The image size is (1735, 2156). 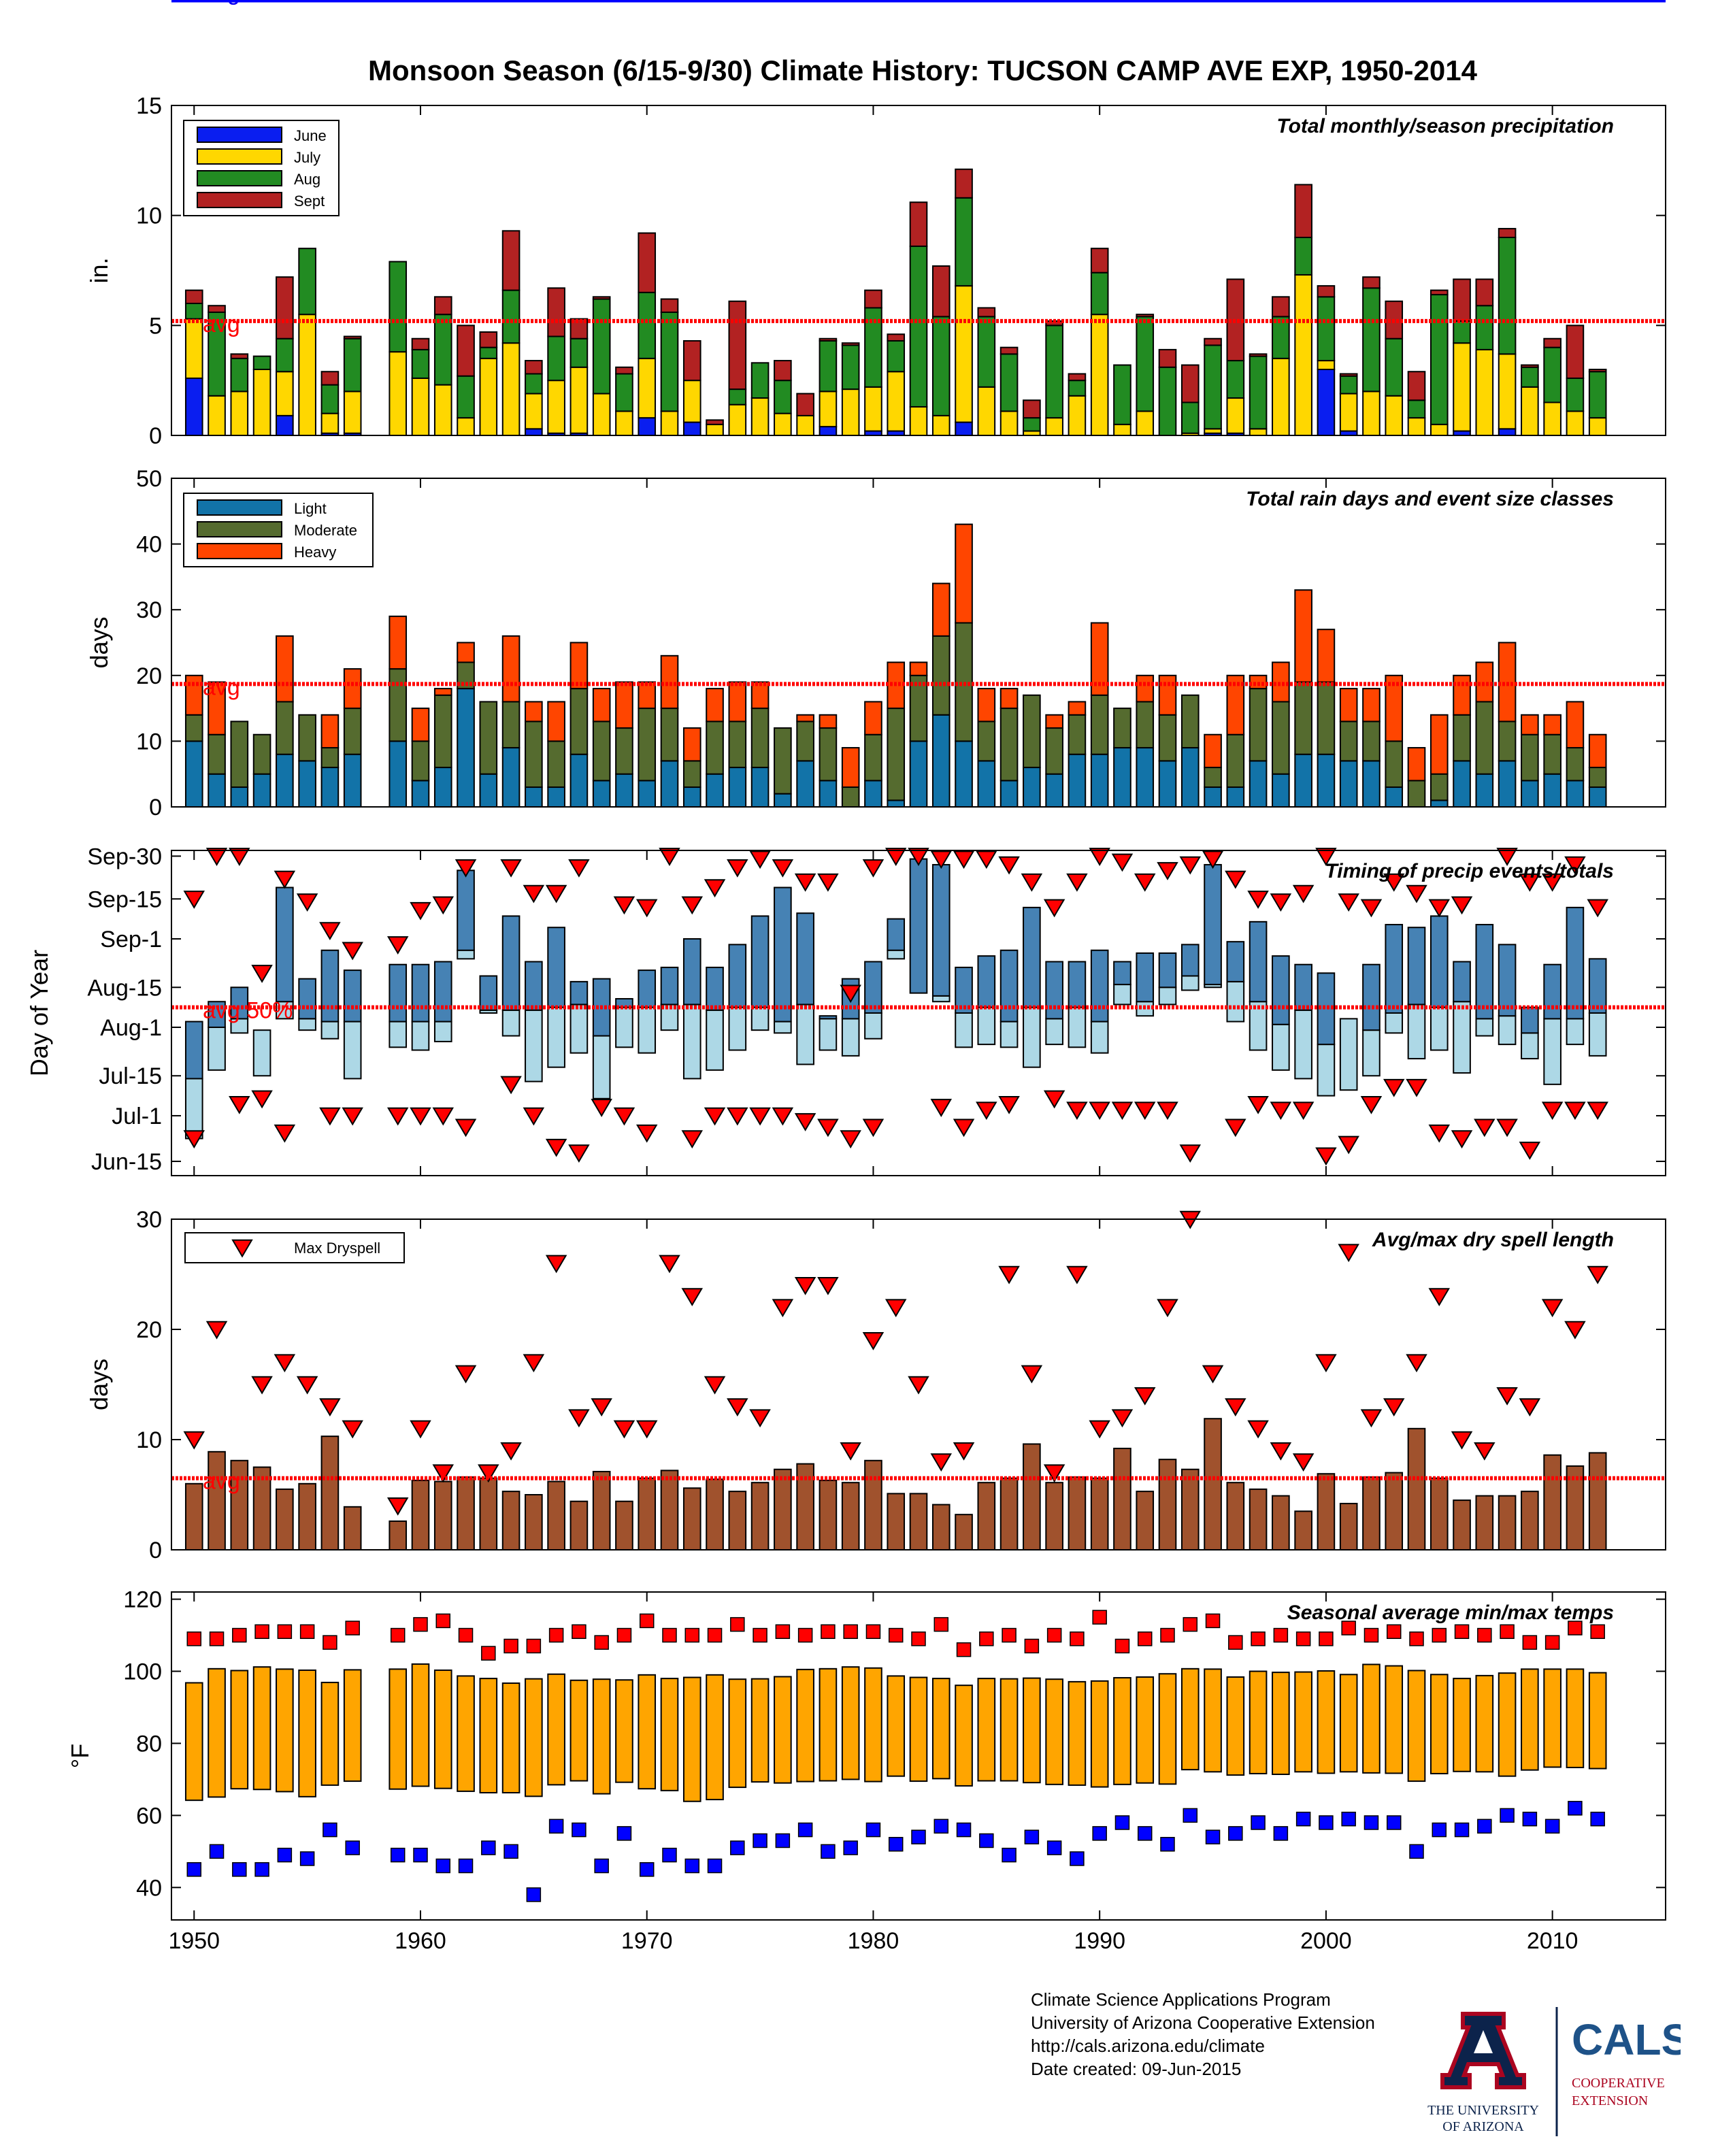 What do you see at coordinates (918, 270) in the screenshot?
I see `precip-frame` at bounding box center [918, 270].